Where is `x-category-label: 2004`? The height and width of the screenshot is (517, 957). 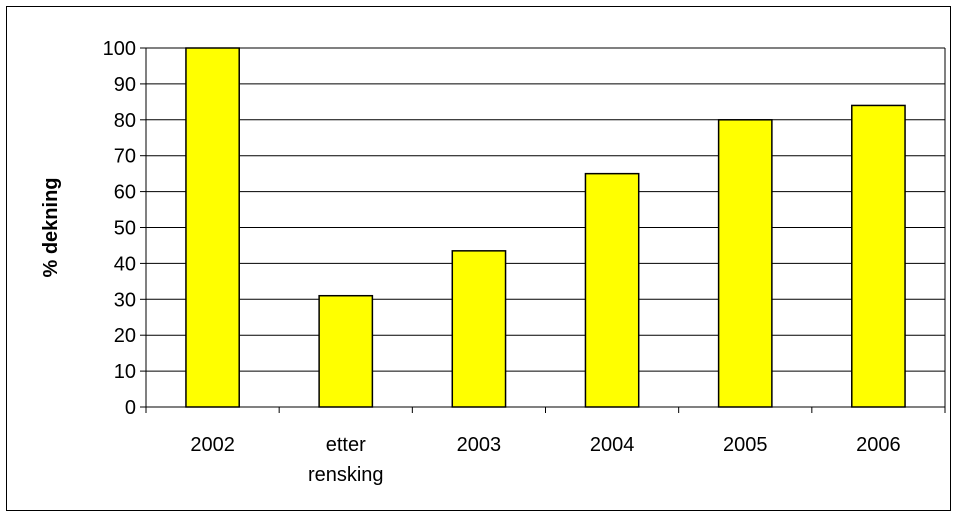
x-category-label: 2004 is located at coordinates (612, 445).